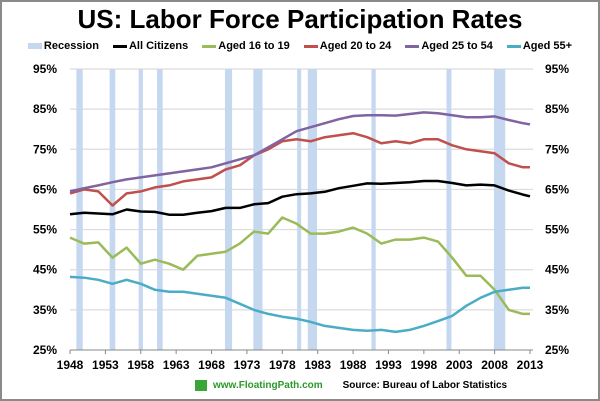 This screenshot has width=600, height=401. What do you see at coordinates (45, 149) in the screenshot?
I see `y-tick-label-left: 75%` at bounding box center [45, 149].